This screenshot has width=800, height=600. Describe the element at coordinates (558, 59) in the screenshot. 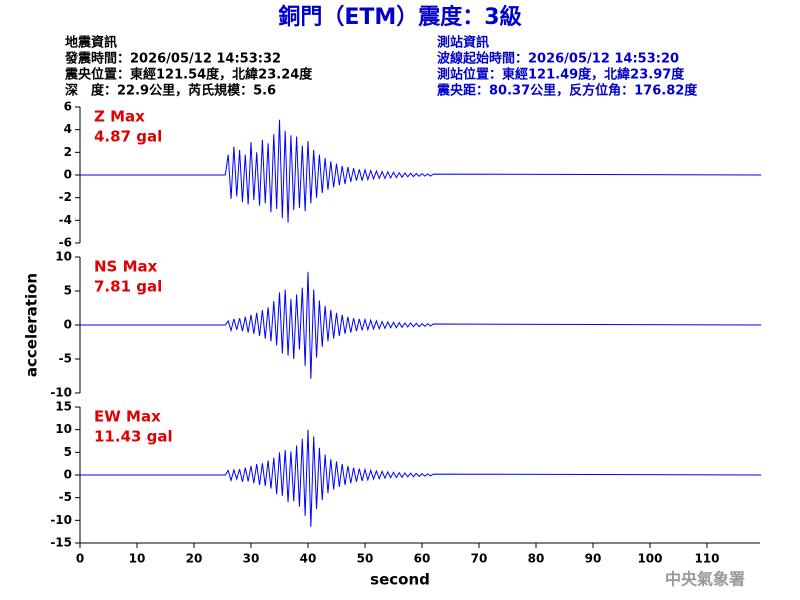

I see `station-line: 波線起始時間：2026/05/12 14:53:20` at that location.